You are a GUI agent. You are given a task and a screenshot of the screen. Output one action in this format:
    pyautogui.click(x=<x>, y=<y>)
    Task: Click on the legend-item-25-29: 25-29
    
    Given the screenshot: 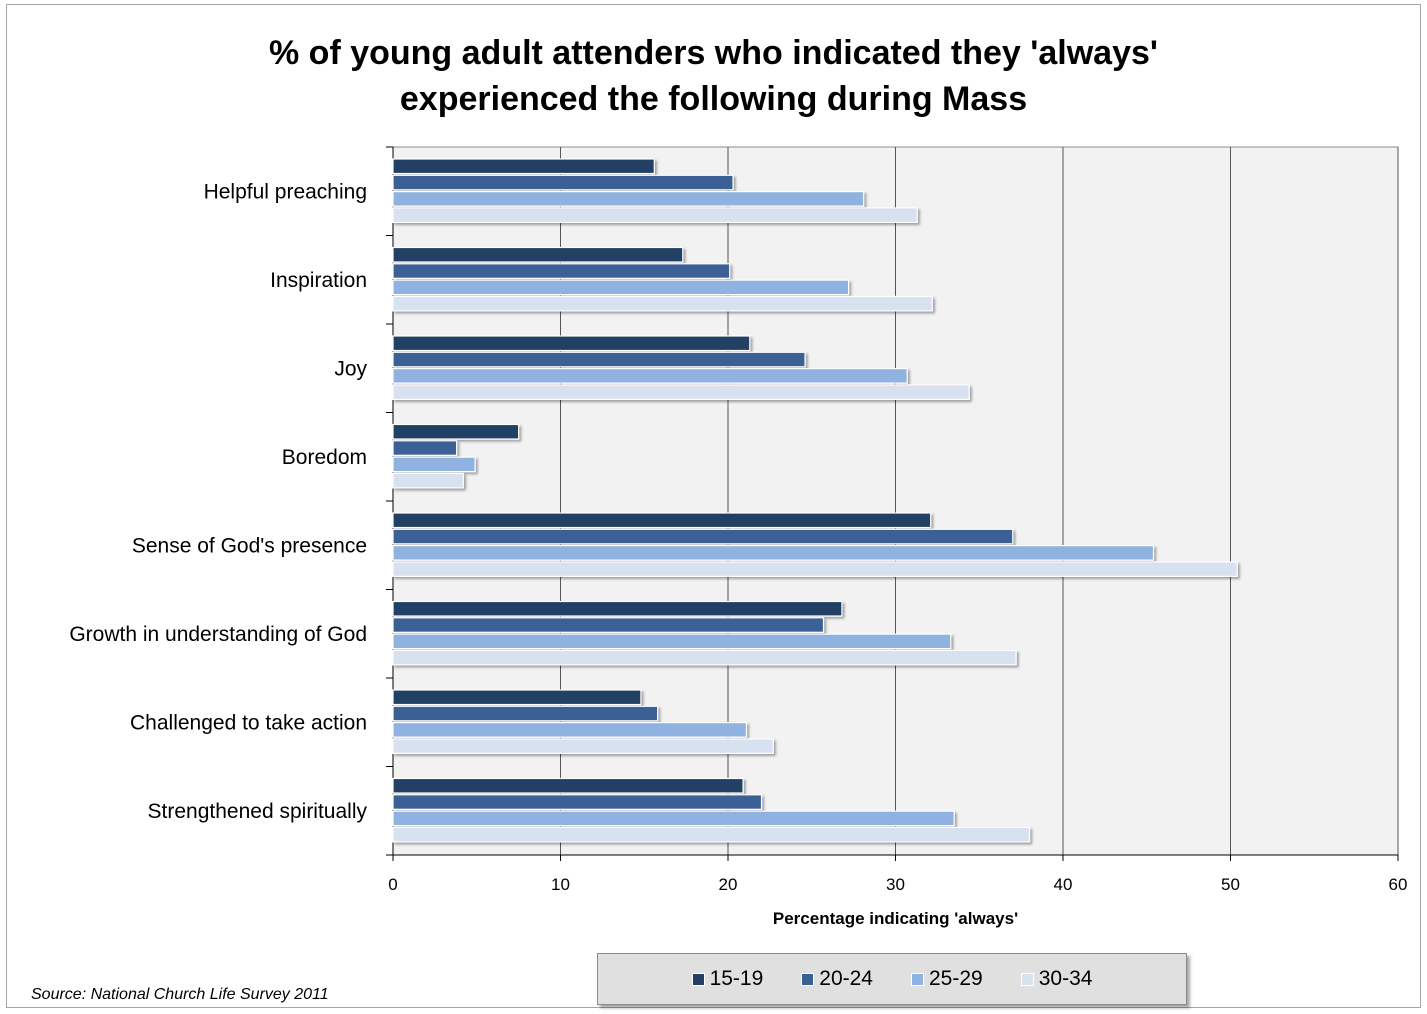 What is the action you would take?
    pyautogui.click(x=947, y=979)
    